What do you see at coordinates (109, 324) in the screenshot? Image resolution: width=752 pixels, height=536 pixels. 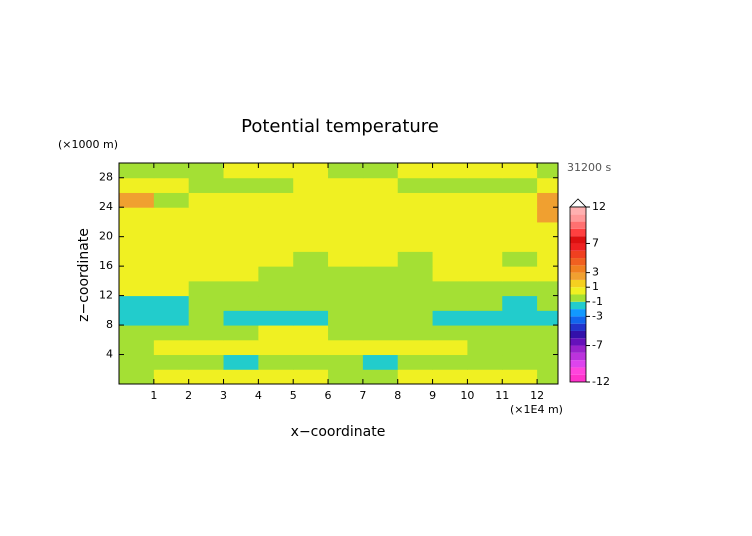 I see `y-tick-label: 8` at bounding box center [109, 324].